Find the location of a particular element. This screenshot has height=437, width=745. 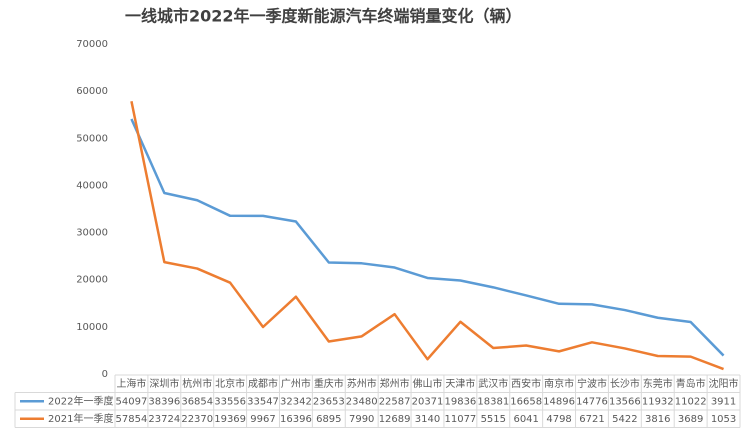

table-value: 3689 is located at coordinates (690, 419).